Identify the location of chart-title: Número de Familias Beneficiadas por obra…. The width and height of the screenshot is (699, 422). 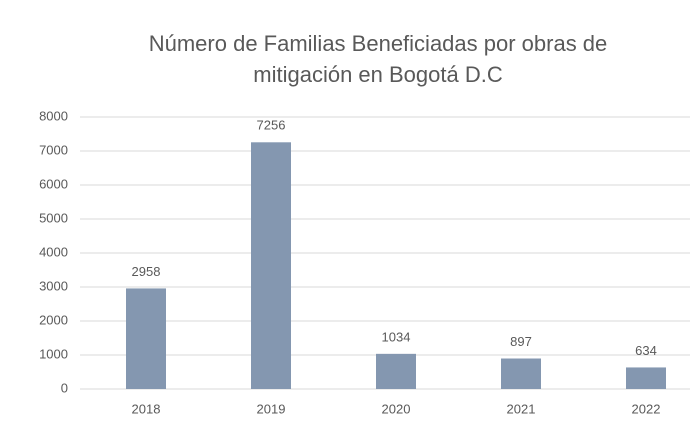
(378, 43).